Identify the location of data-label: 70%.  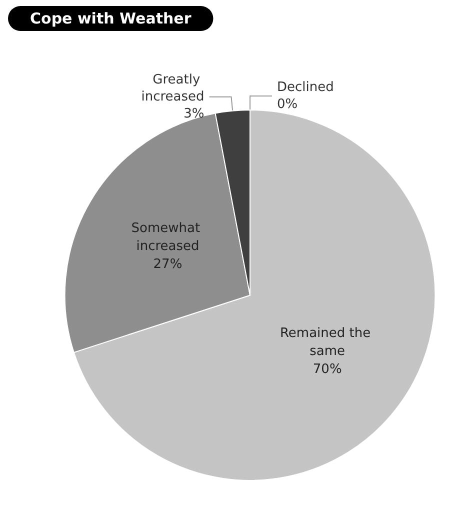
(327, 369).